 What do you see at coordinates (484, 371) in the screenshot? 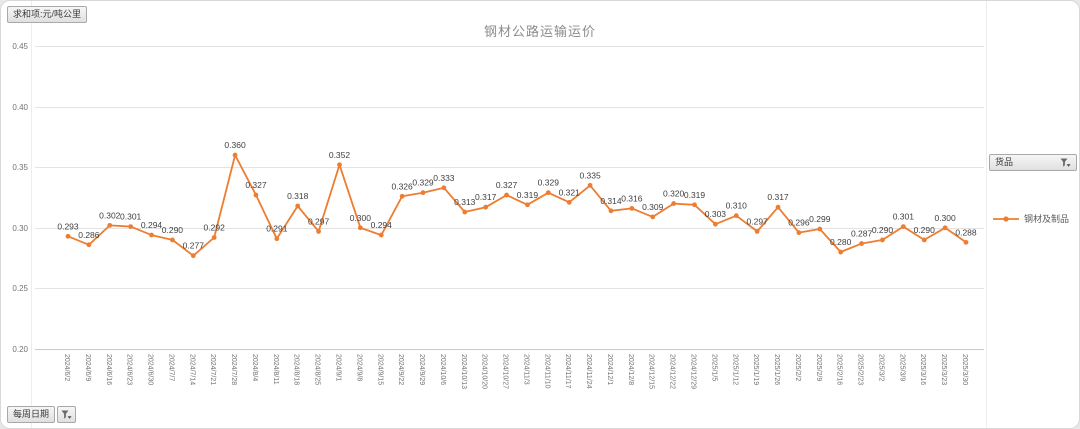
I see `x-axis-label: 2024/10/20` at bounding box center [484, 371].